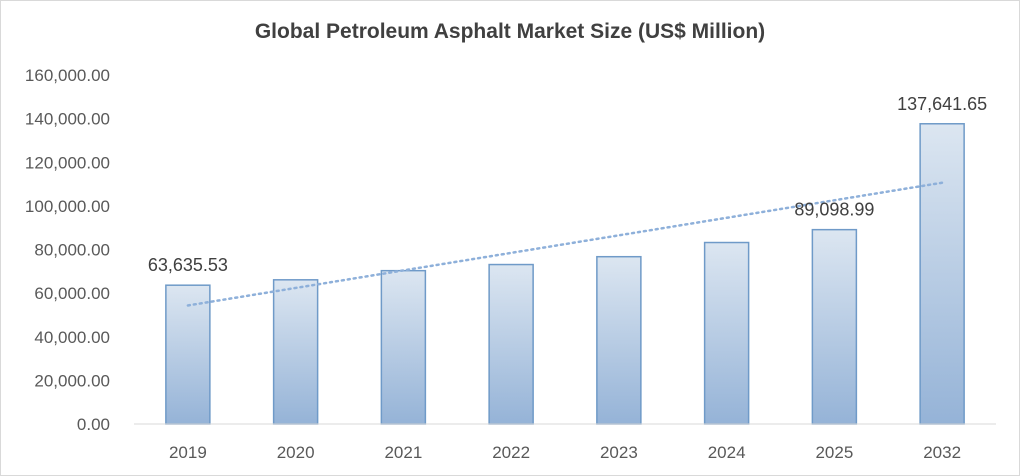  Describe the element at coordinates (834, 326) in the screenshot. I see `bar-2025` at that location.